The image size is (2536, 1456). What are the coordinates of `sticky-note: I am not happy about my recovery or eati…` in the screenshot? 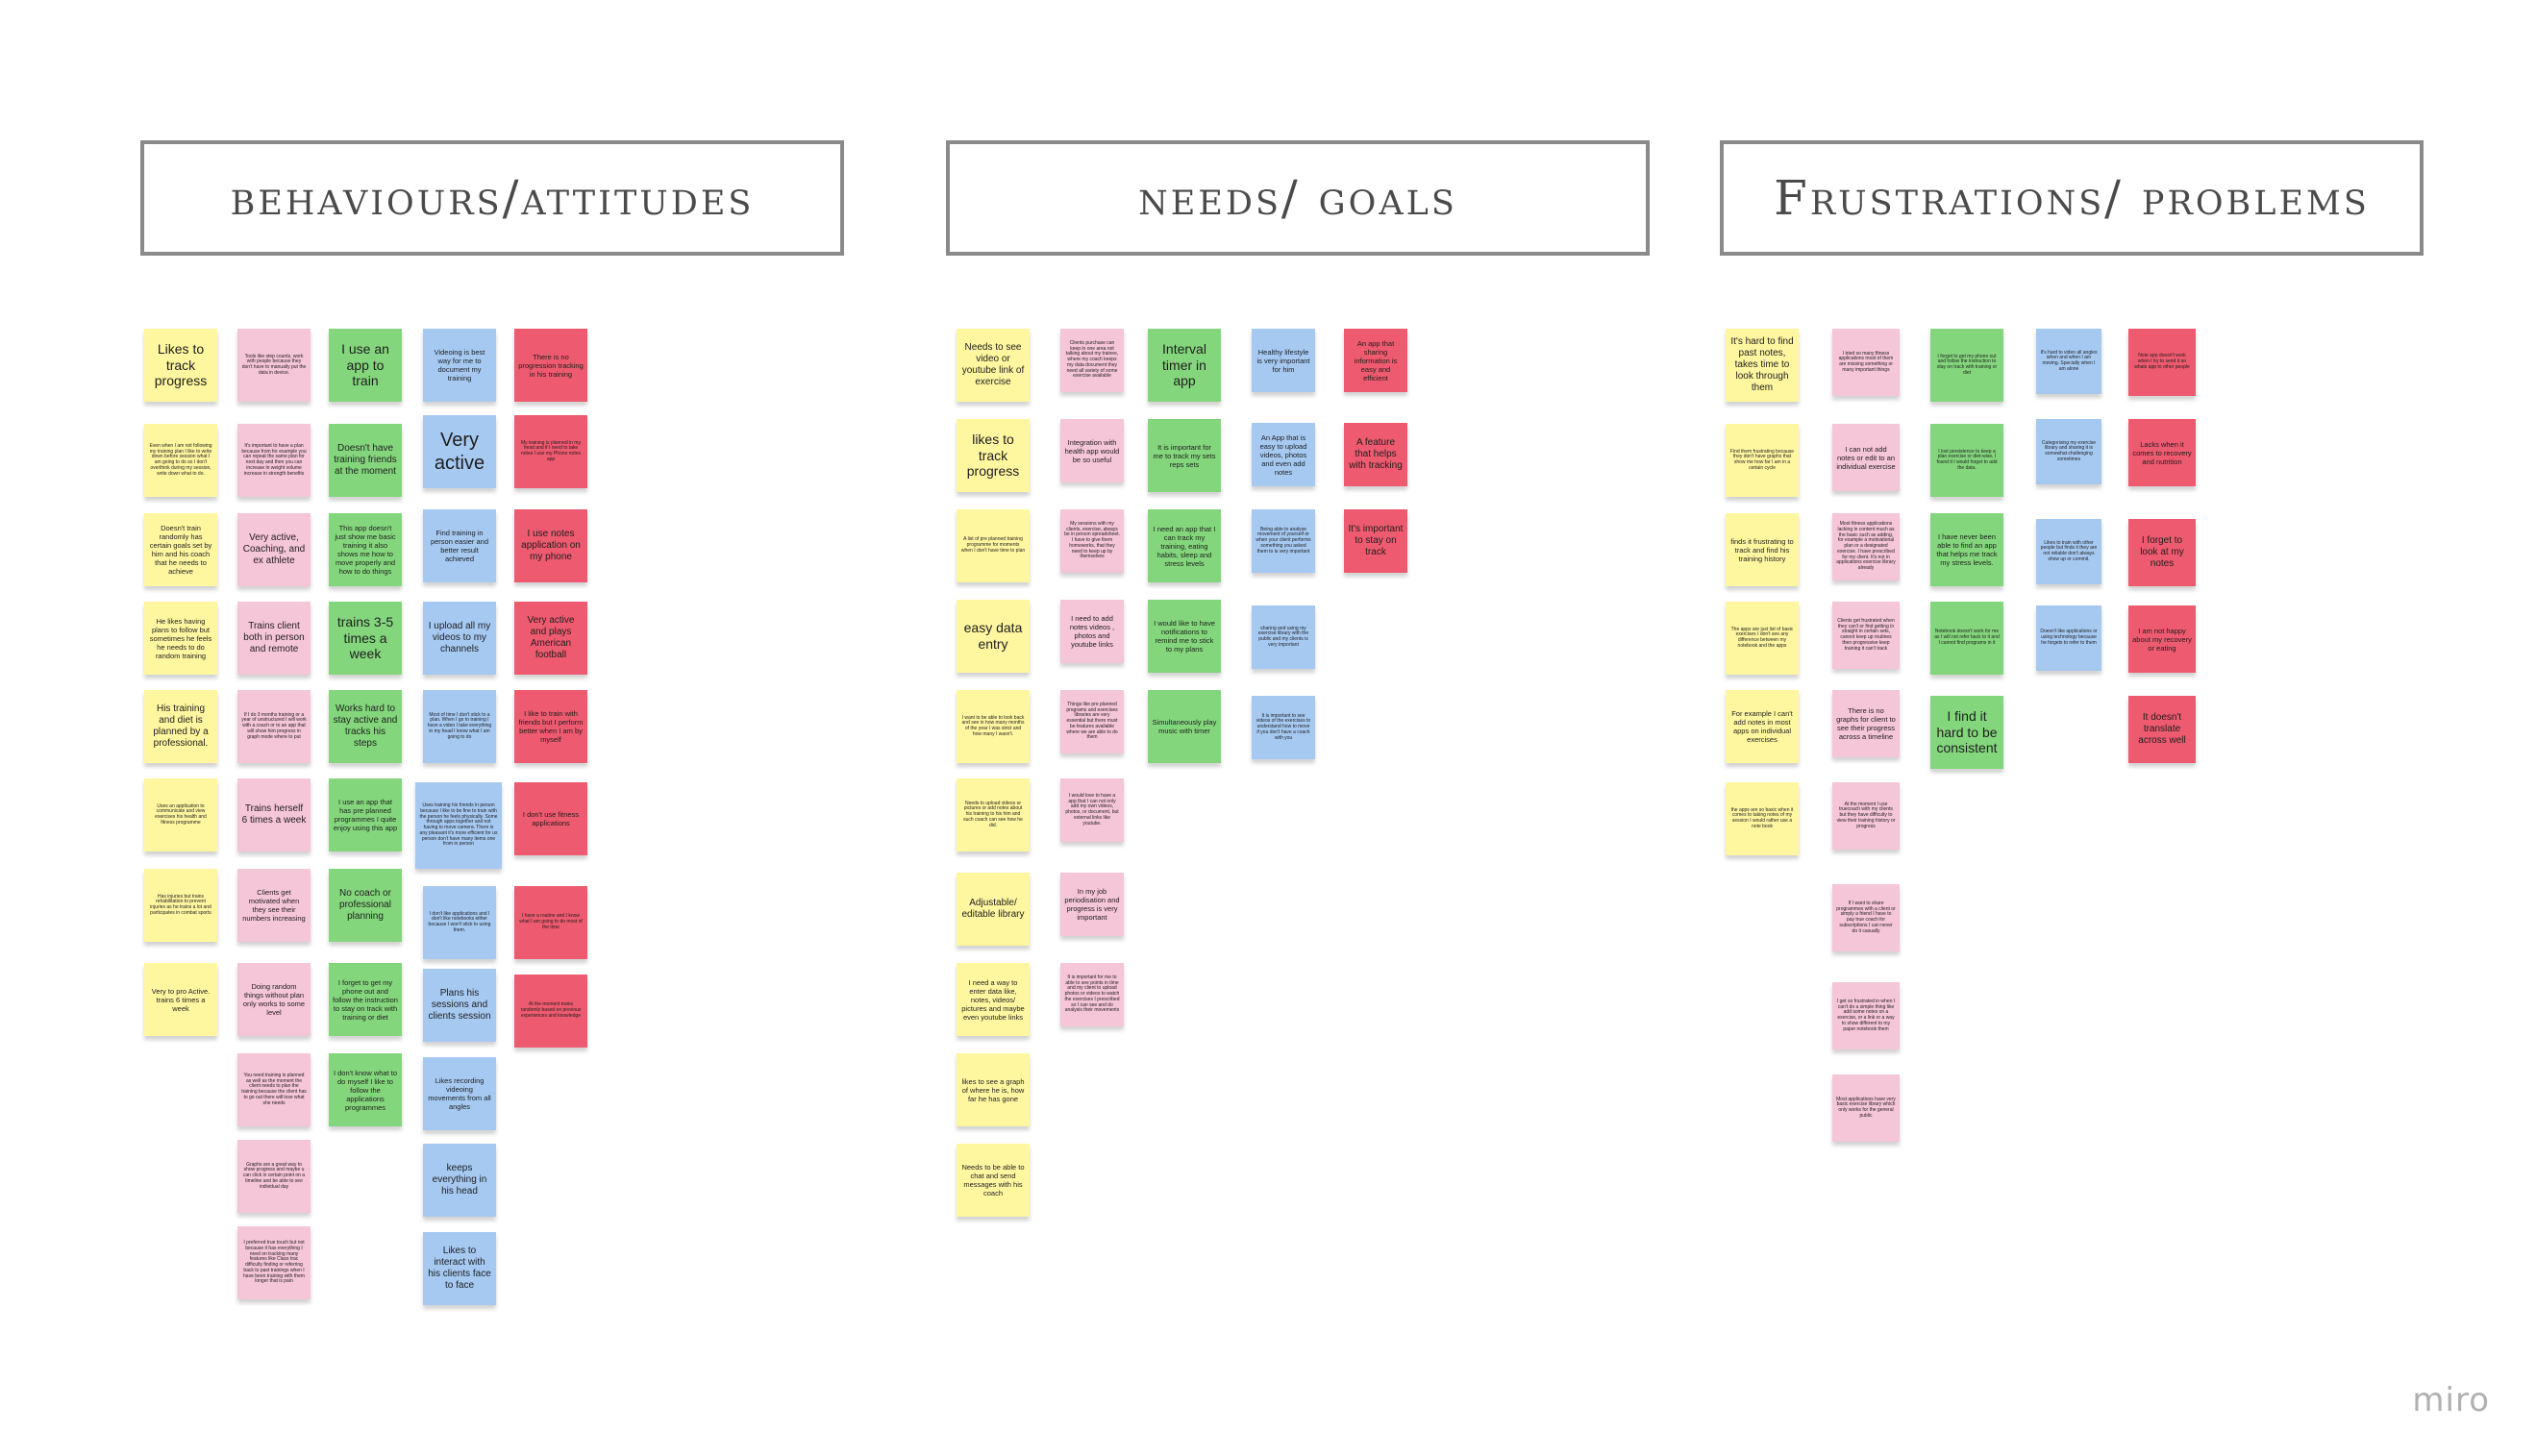 It's located at (2162, 639).